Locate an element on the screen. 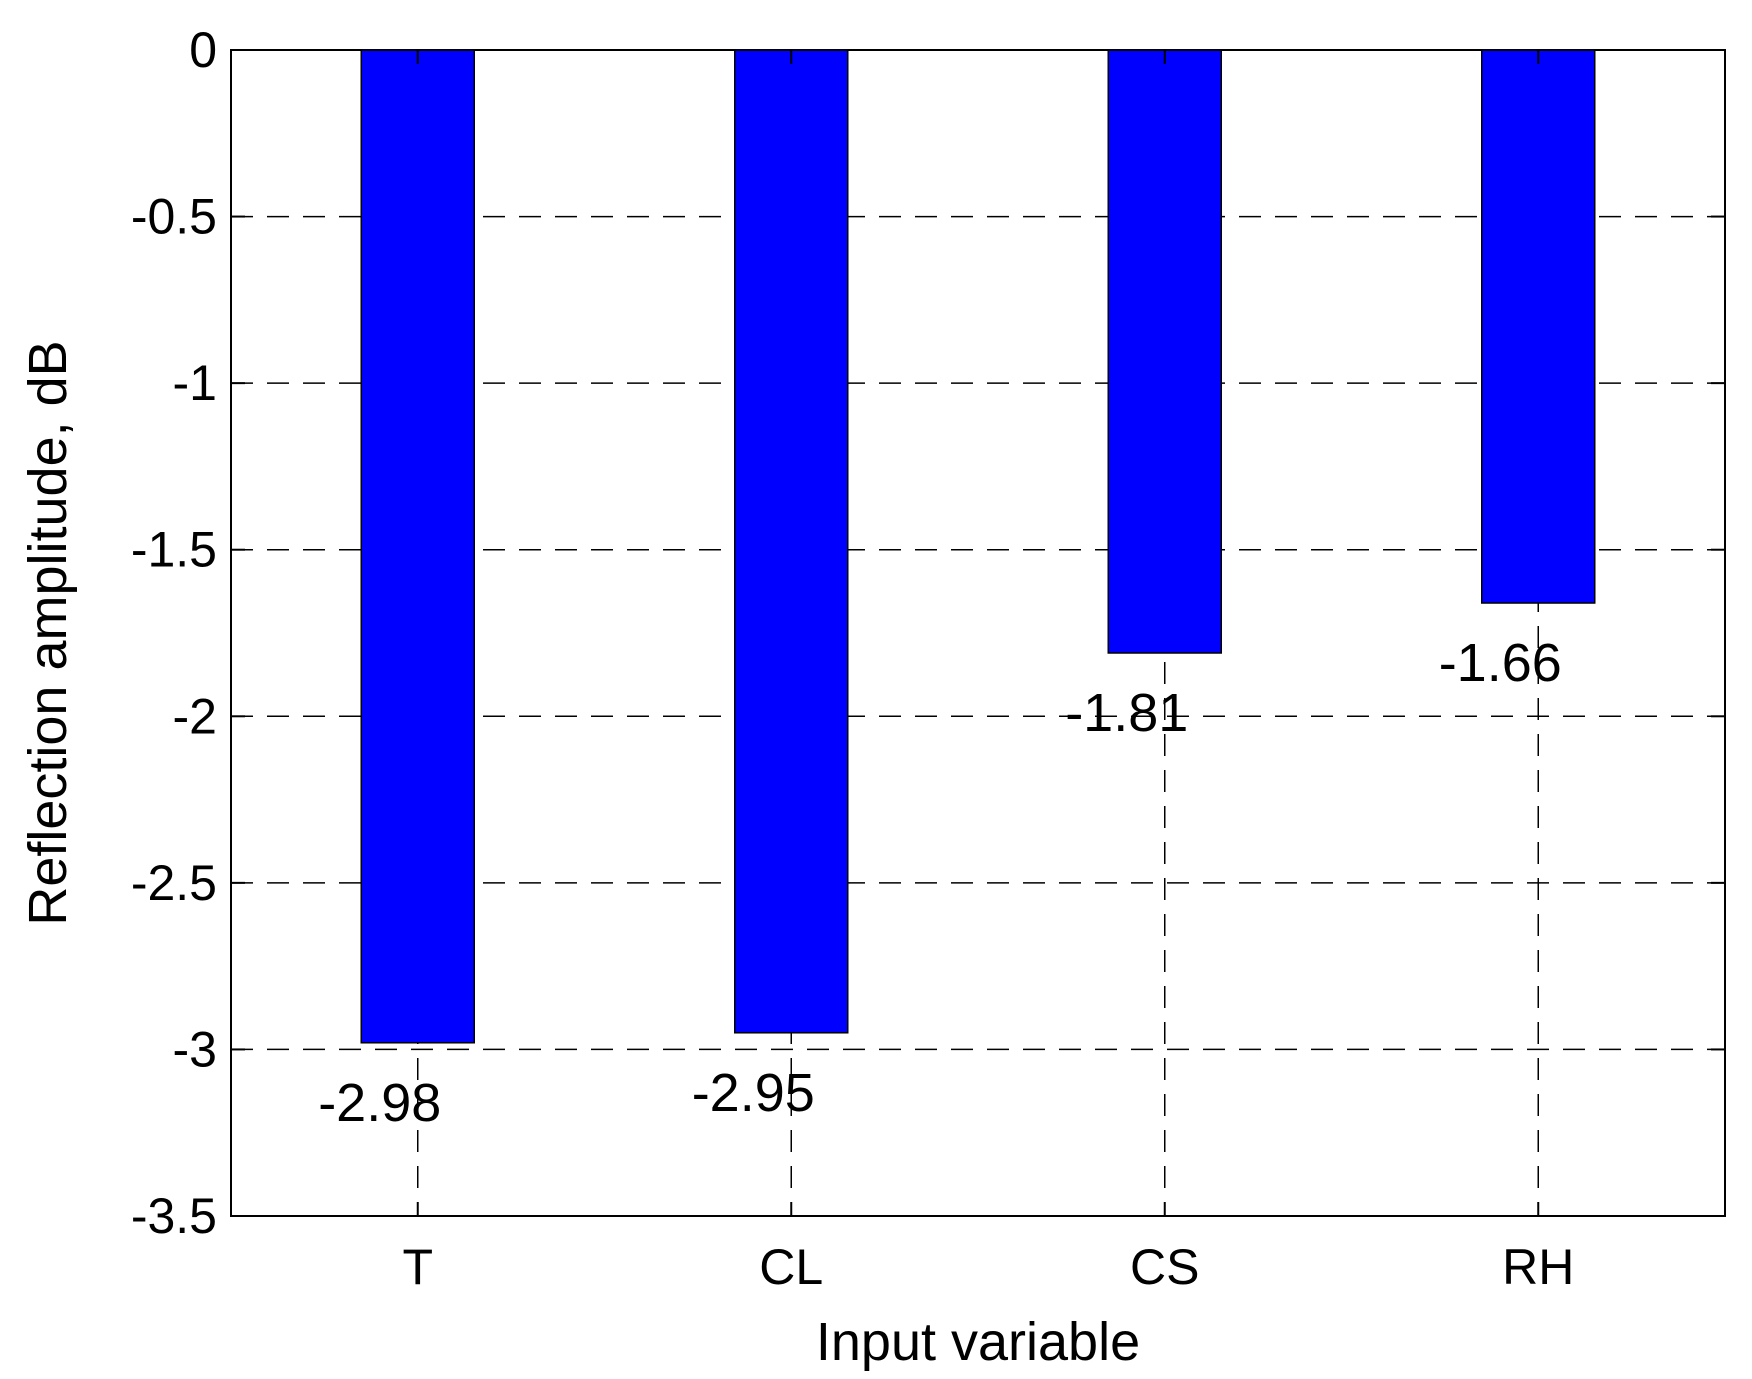 The image size is (1752, 1379). bar-t is located at coordinates (417, 546).